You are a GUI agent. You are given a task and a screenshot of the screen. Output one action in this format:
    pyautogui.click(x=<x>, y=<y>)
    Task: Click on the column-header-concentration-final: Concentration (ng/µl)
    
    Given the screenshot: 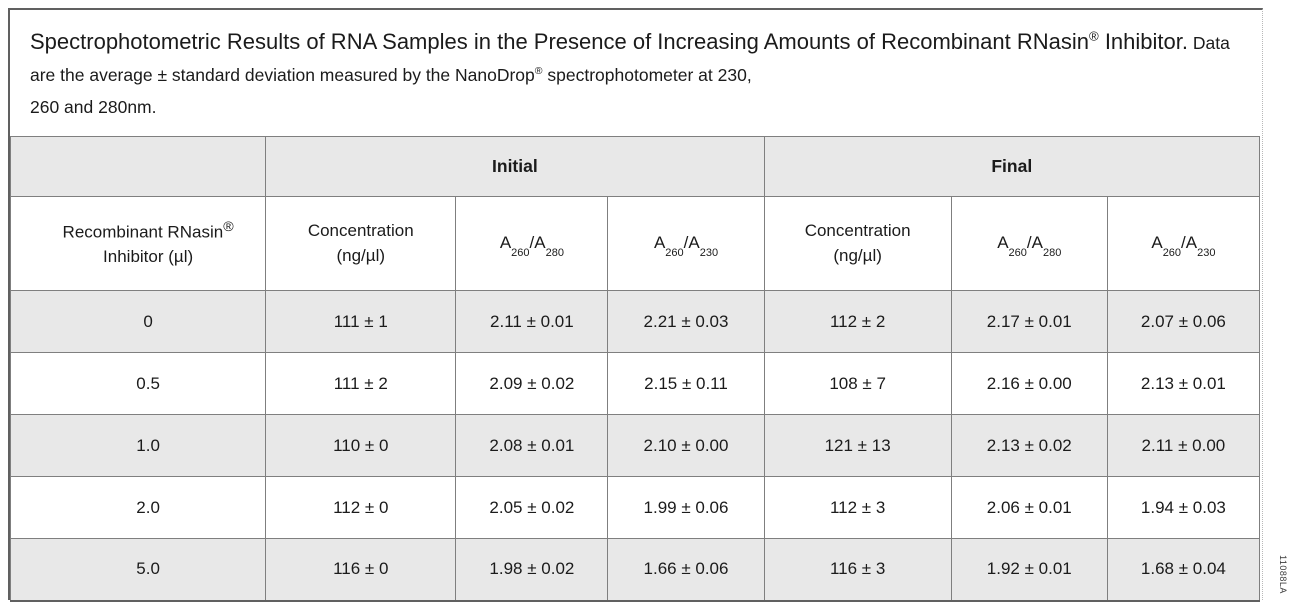 What is the action you would take?
    pyautogui.click(x=857, y=243)
    